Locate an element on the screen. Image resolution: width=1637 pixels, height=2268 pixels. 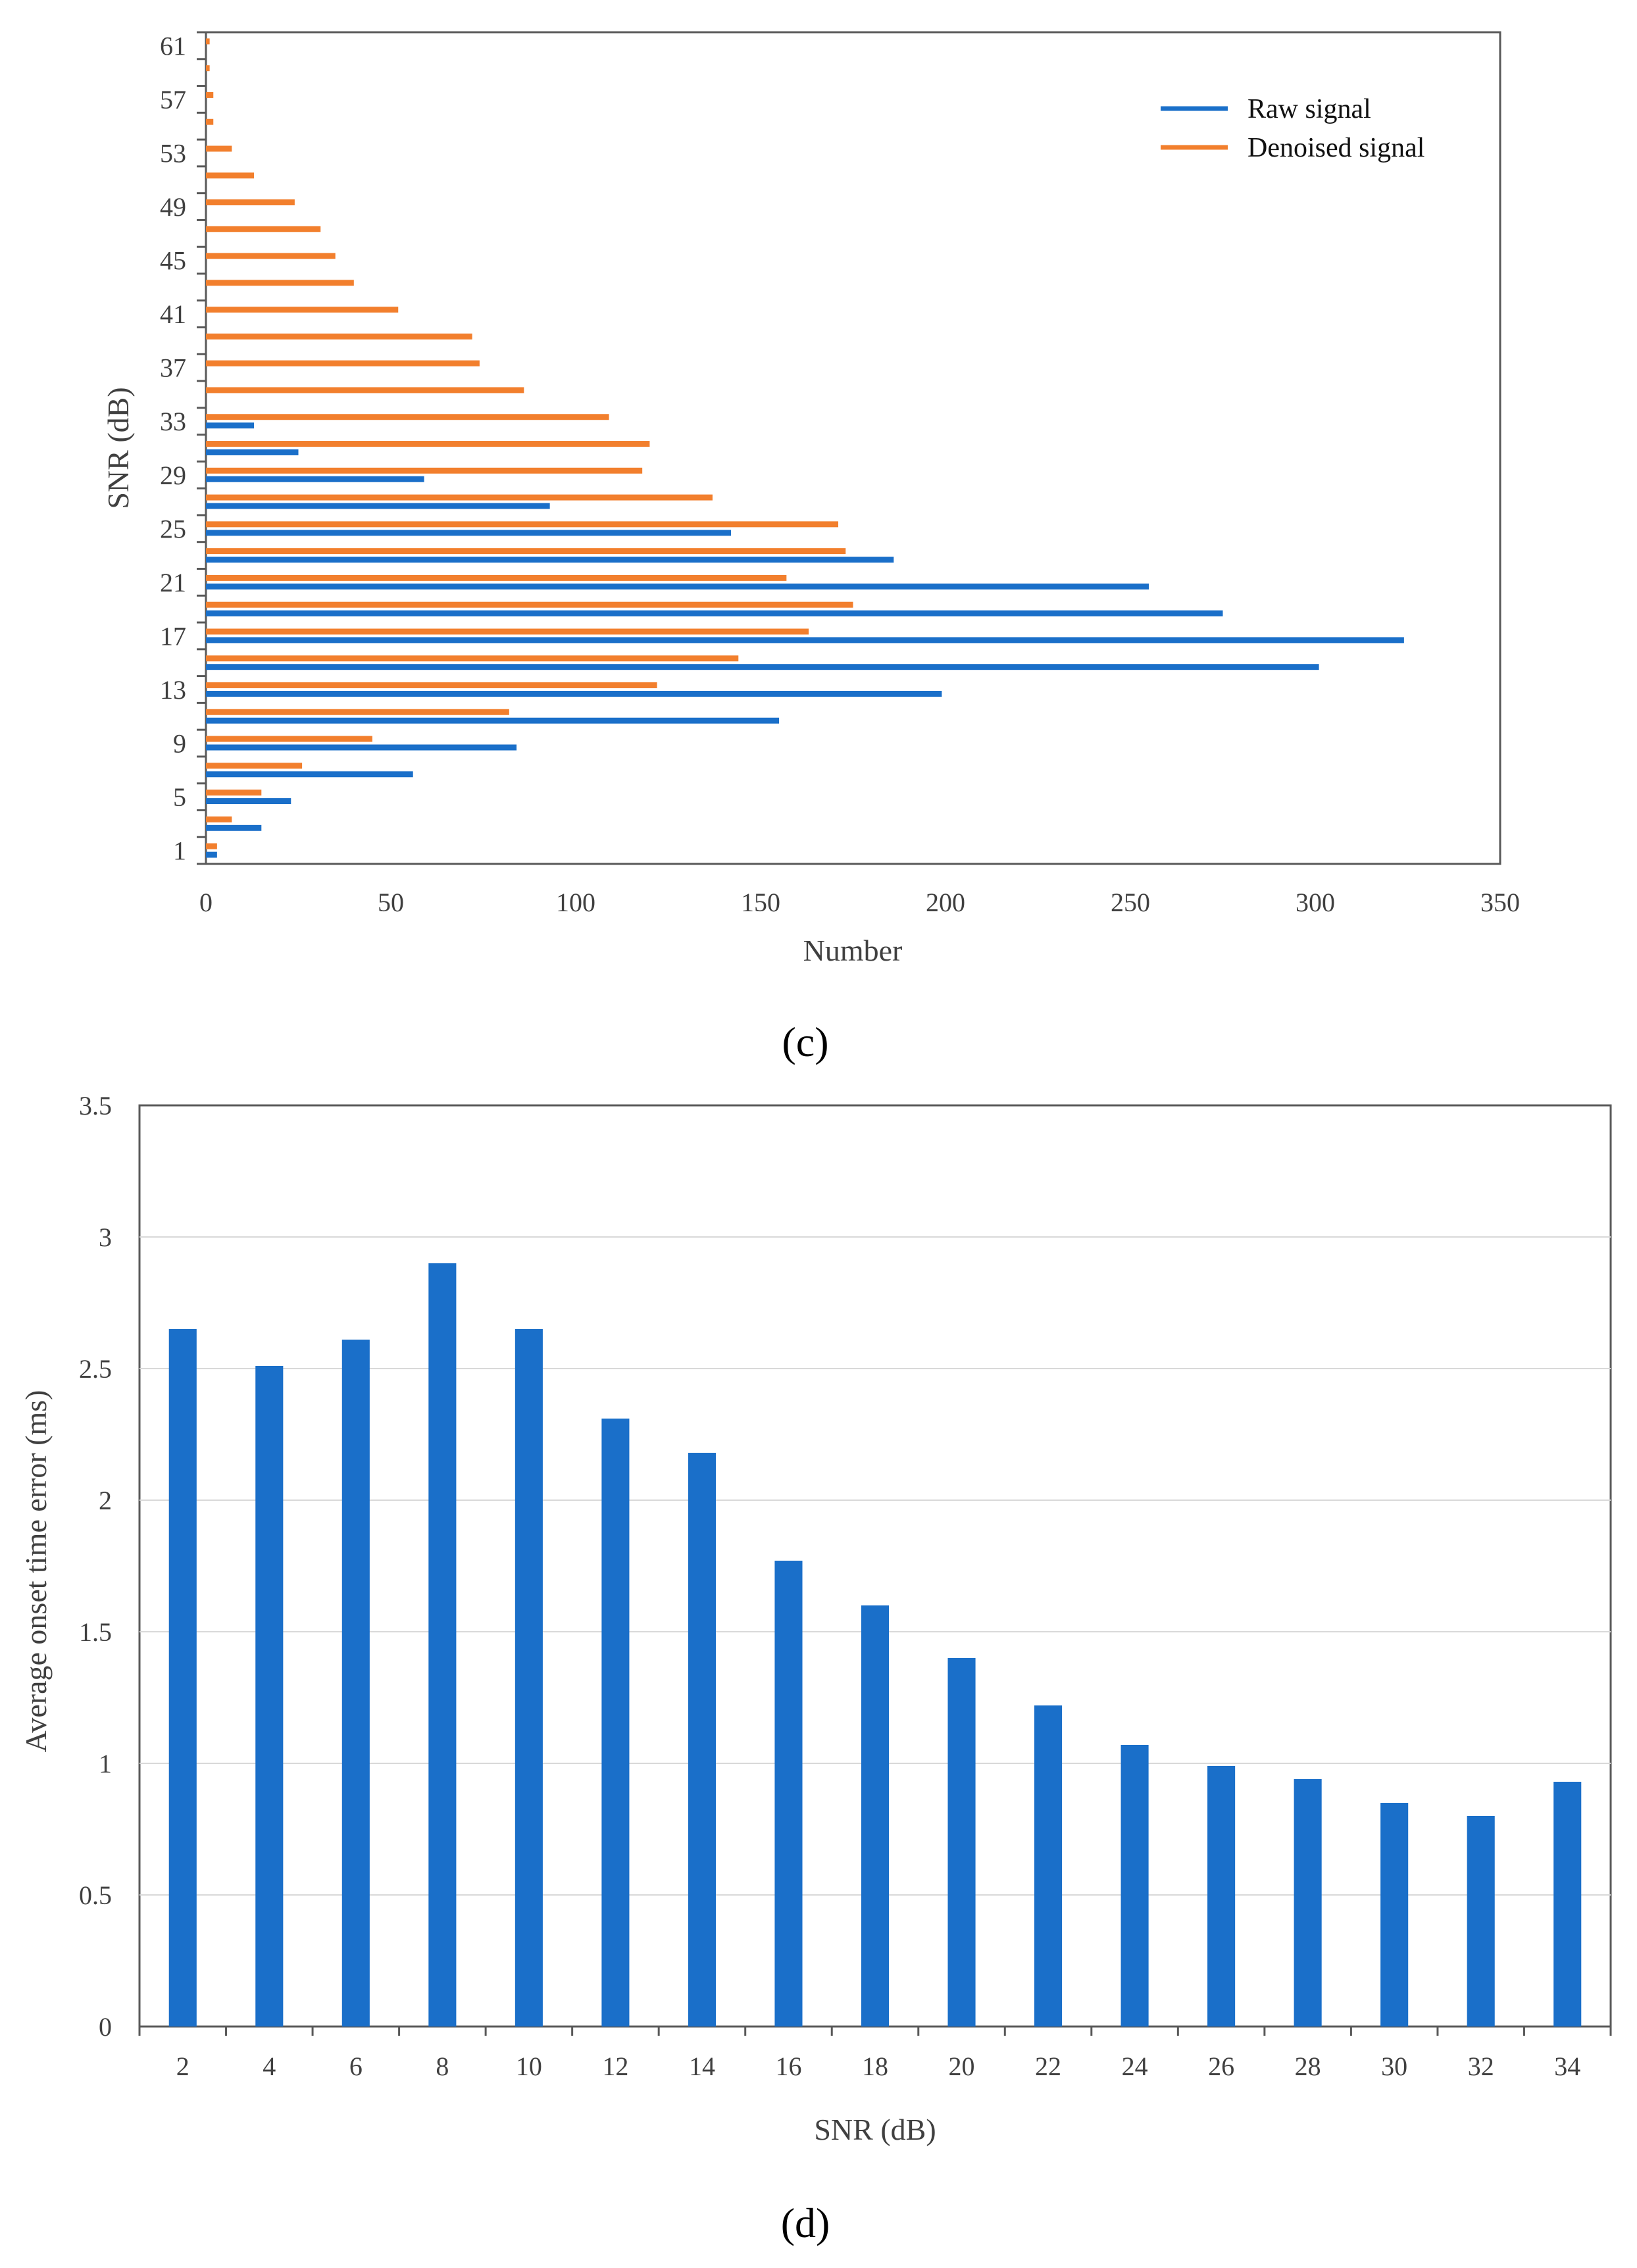
chart-d-ytick-3: 3 is located at coordinates (105, 1237).